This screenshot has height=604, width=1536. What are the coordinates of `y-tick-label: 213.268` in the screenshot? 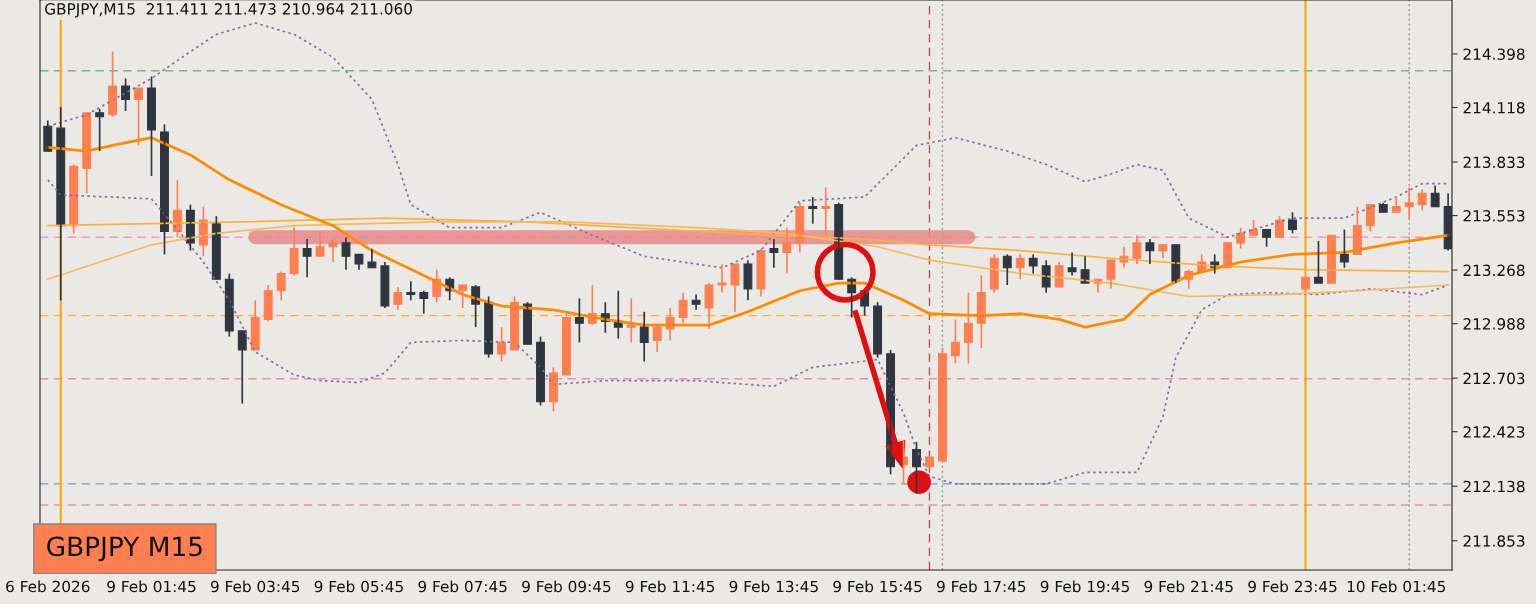 It's located at (1494, 270).